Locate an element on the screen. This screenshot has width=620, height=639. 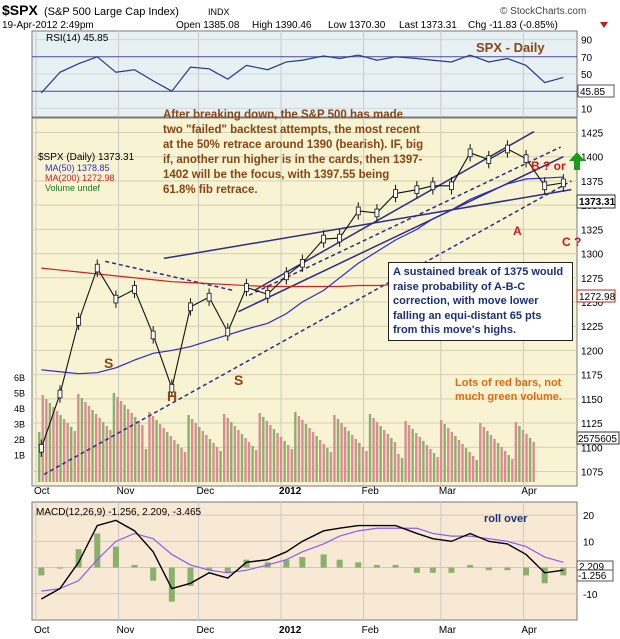
macd-layer is located at coordinates (302, 560).